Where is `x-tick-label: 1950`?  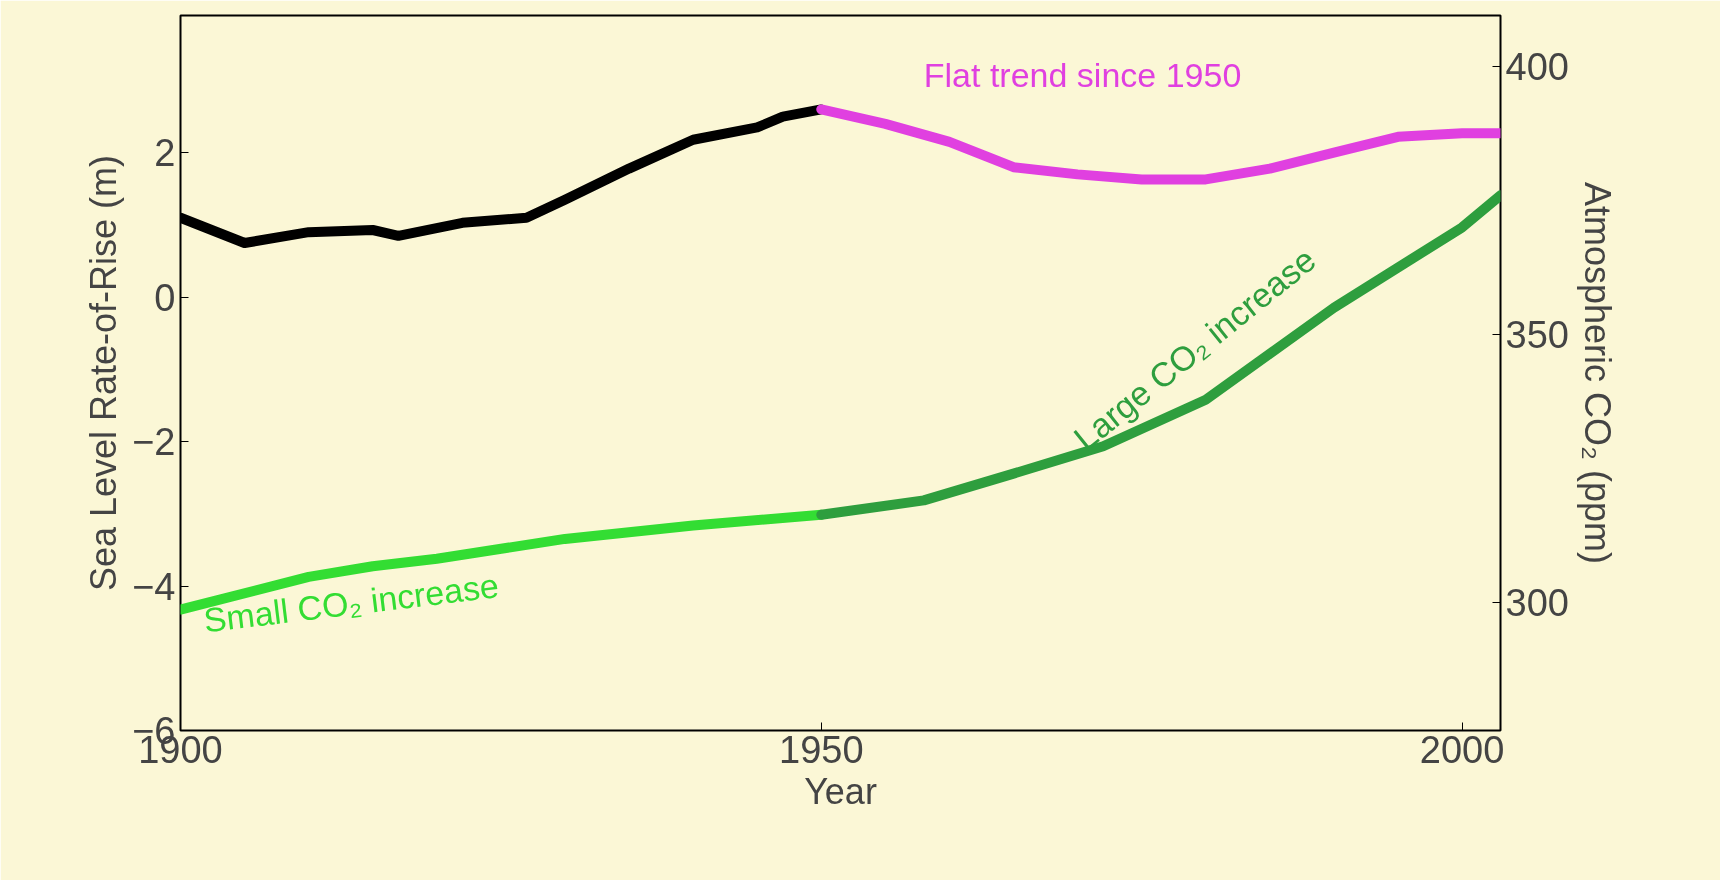 x-tick-label: 1950 is located at coordinates (821, 749).